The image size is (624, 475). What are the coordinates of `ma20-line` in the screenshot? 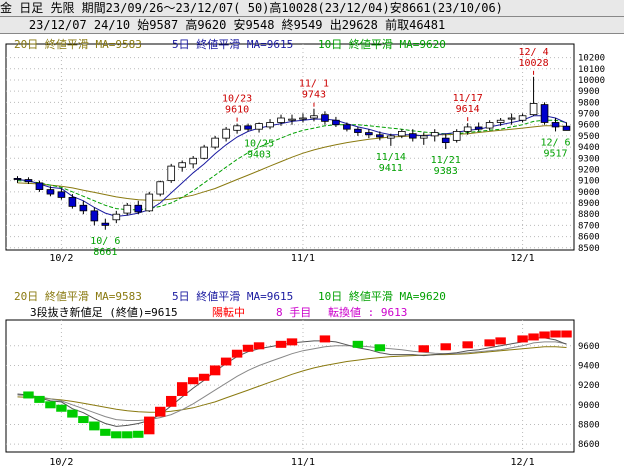 It's located at (292, 163).